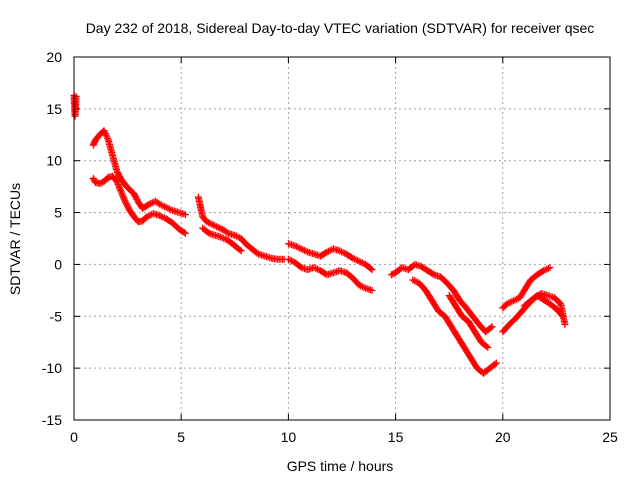 This screenshot has width=640, height=480. What do you see at coordinates (54, 161) in the screenshot?
I see `y-tick-label: 10` at bounding box center [54, 161].